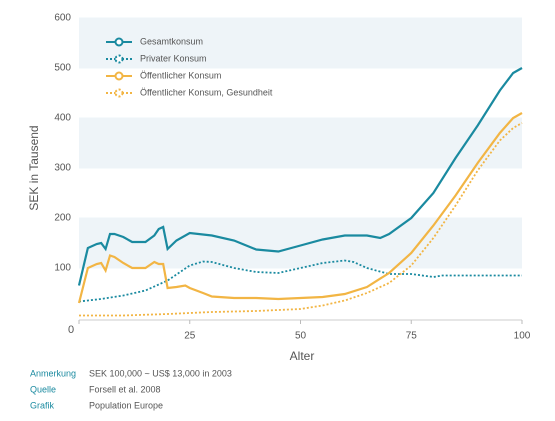  Describe the element at coordinates (62, 168) in the screenshot. I see `y-tick-label: 300` at that location.